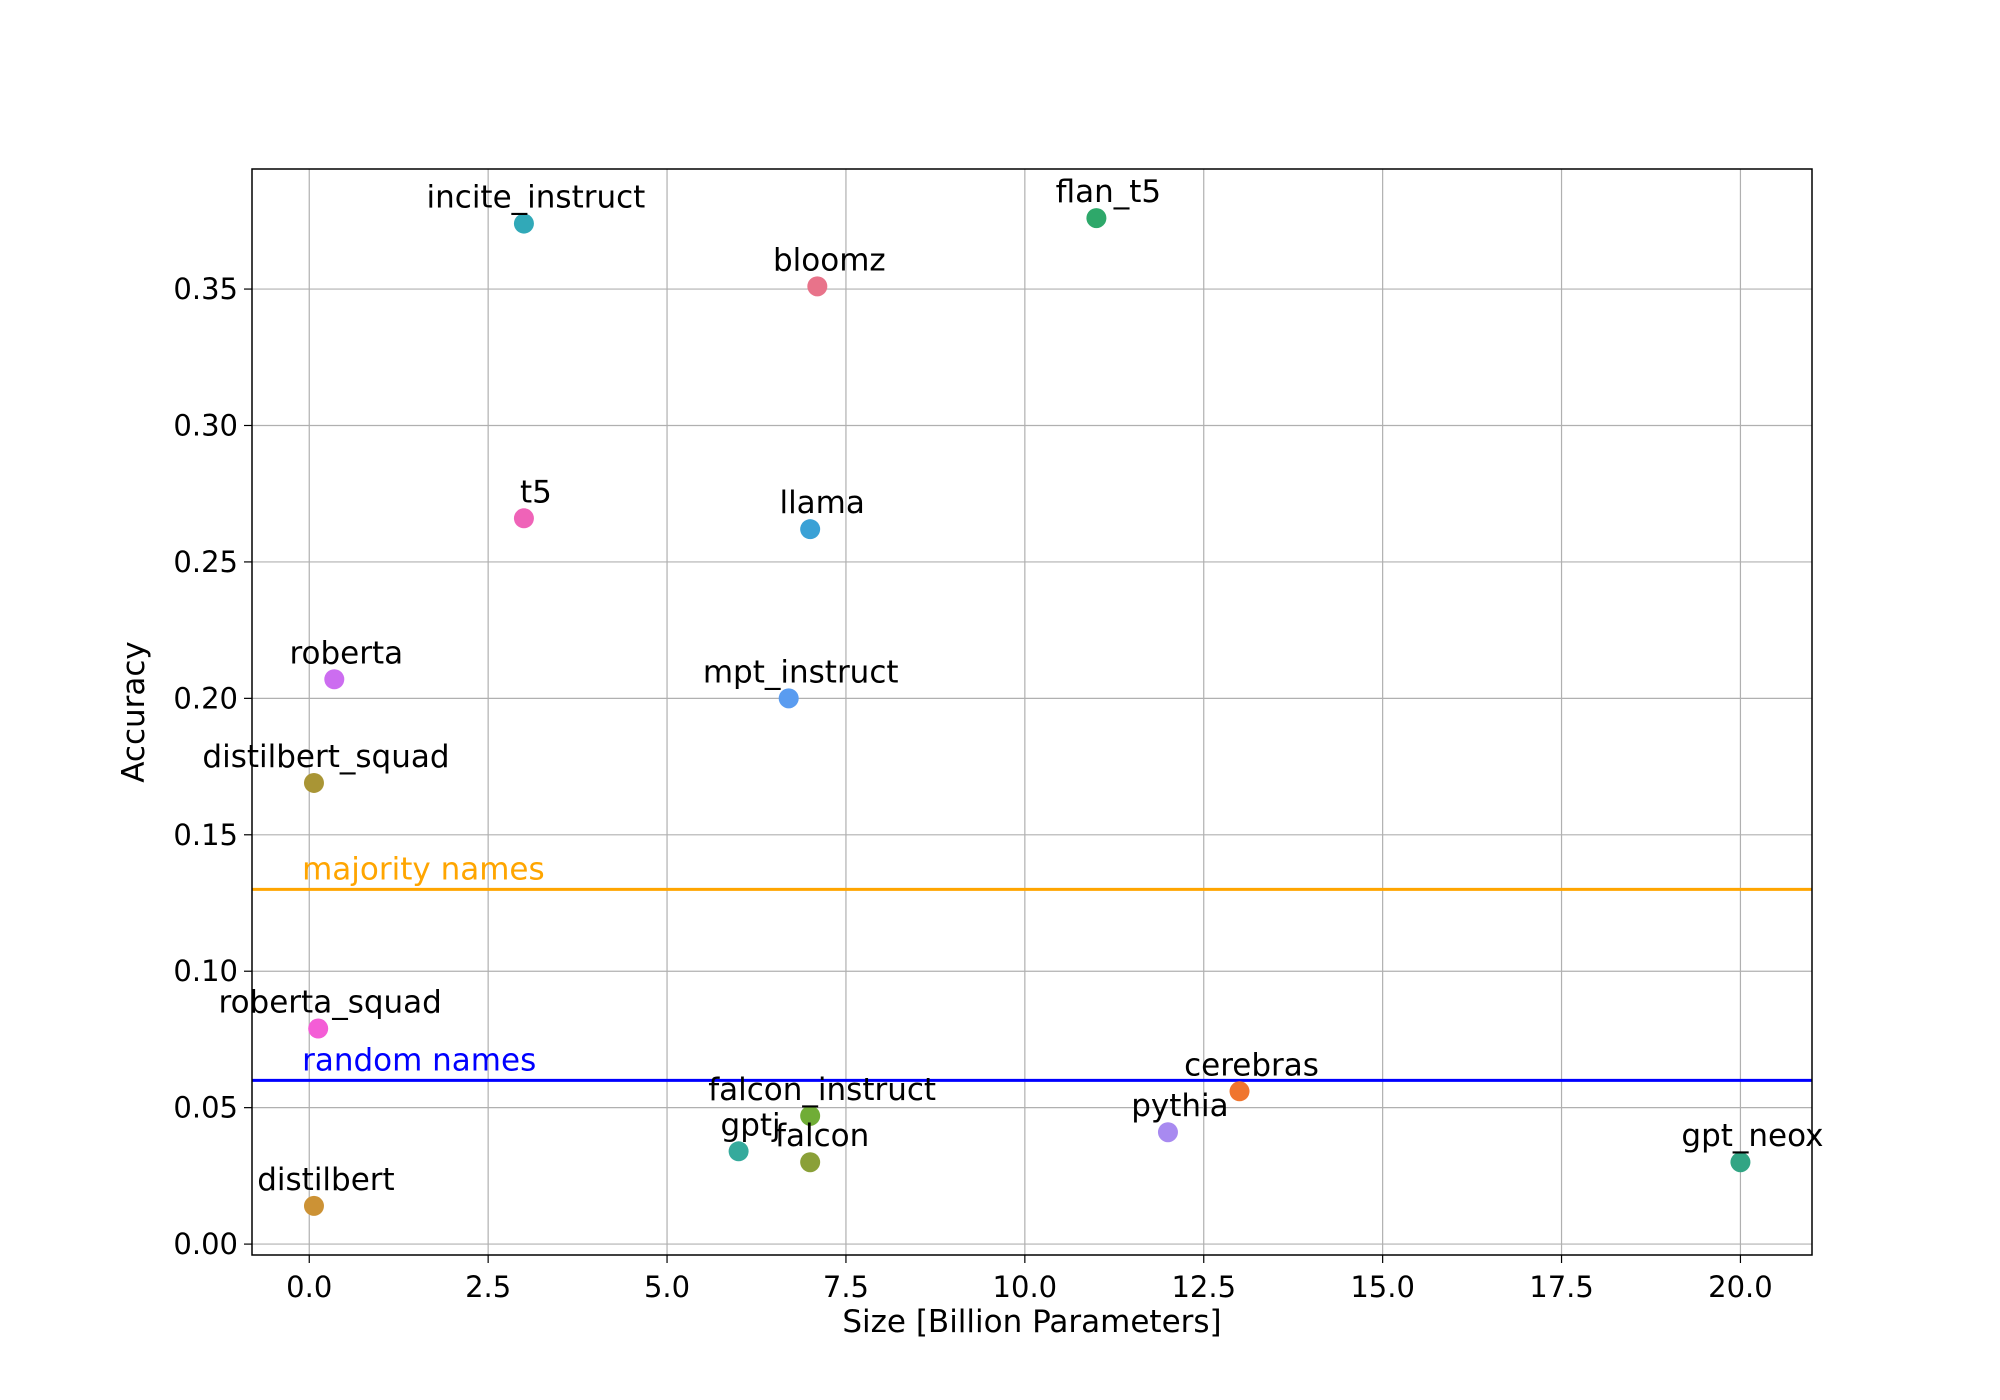  Describe the element at coordinates (1032, 966) in the screenshot. I see `reference-lines: majority names random names` at that location.